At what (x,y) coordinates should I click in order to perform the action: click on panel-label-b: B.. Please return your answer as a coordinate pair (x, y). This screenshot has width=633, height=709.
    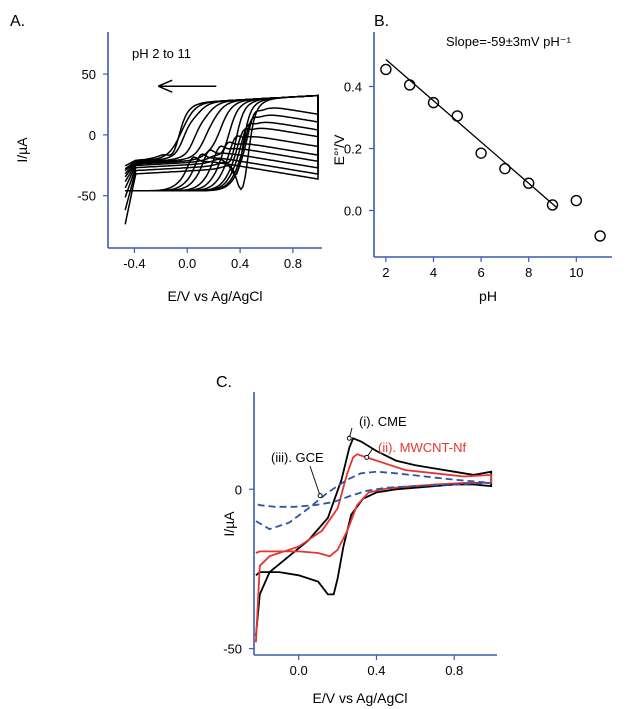
    Looking at the image, I should click on (381, 21).